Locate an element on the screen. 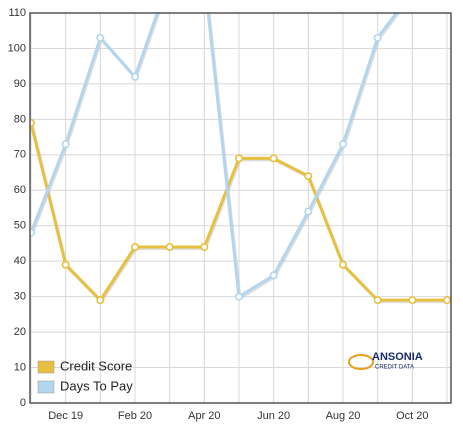 The height and width of the screenshot is (434, 463). y-tick-label: 110 is located at coordinates (17, 13).